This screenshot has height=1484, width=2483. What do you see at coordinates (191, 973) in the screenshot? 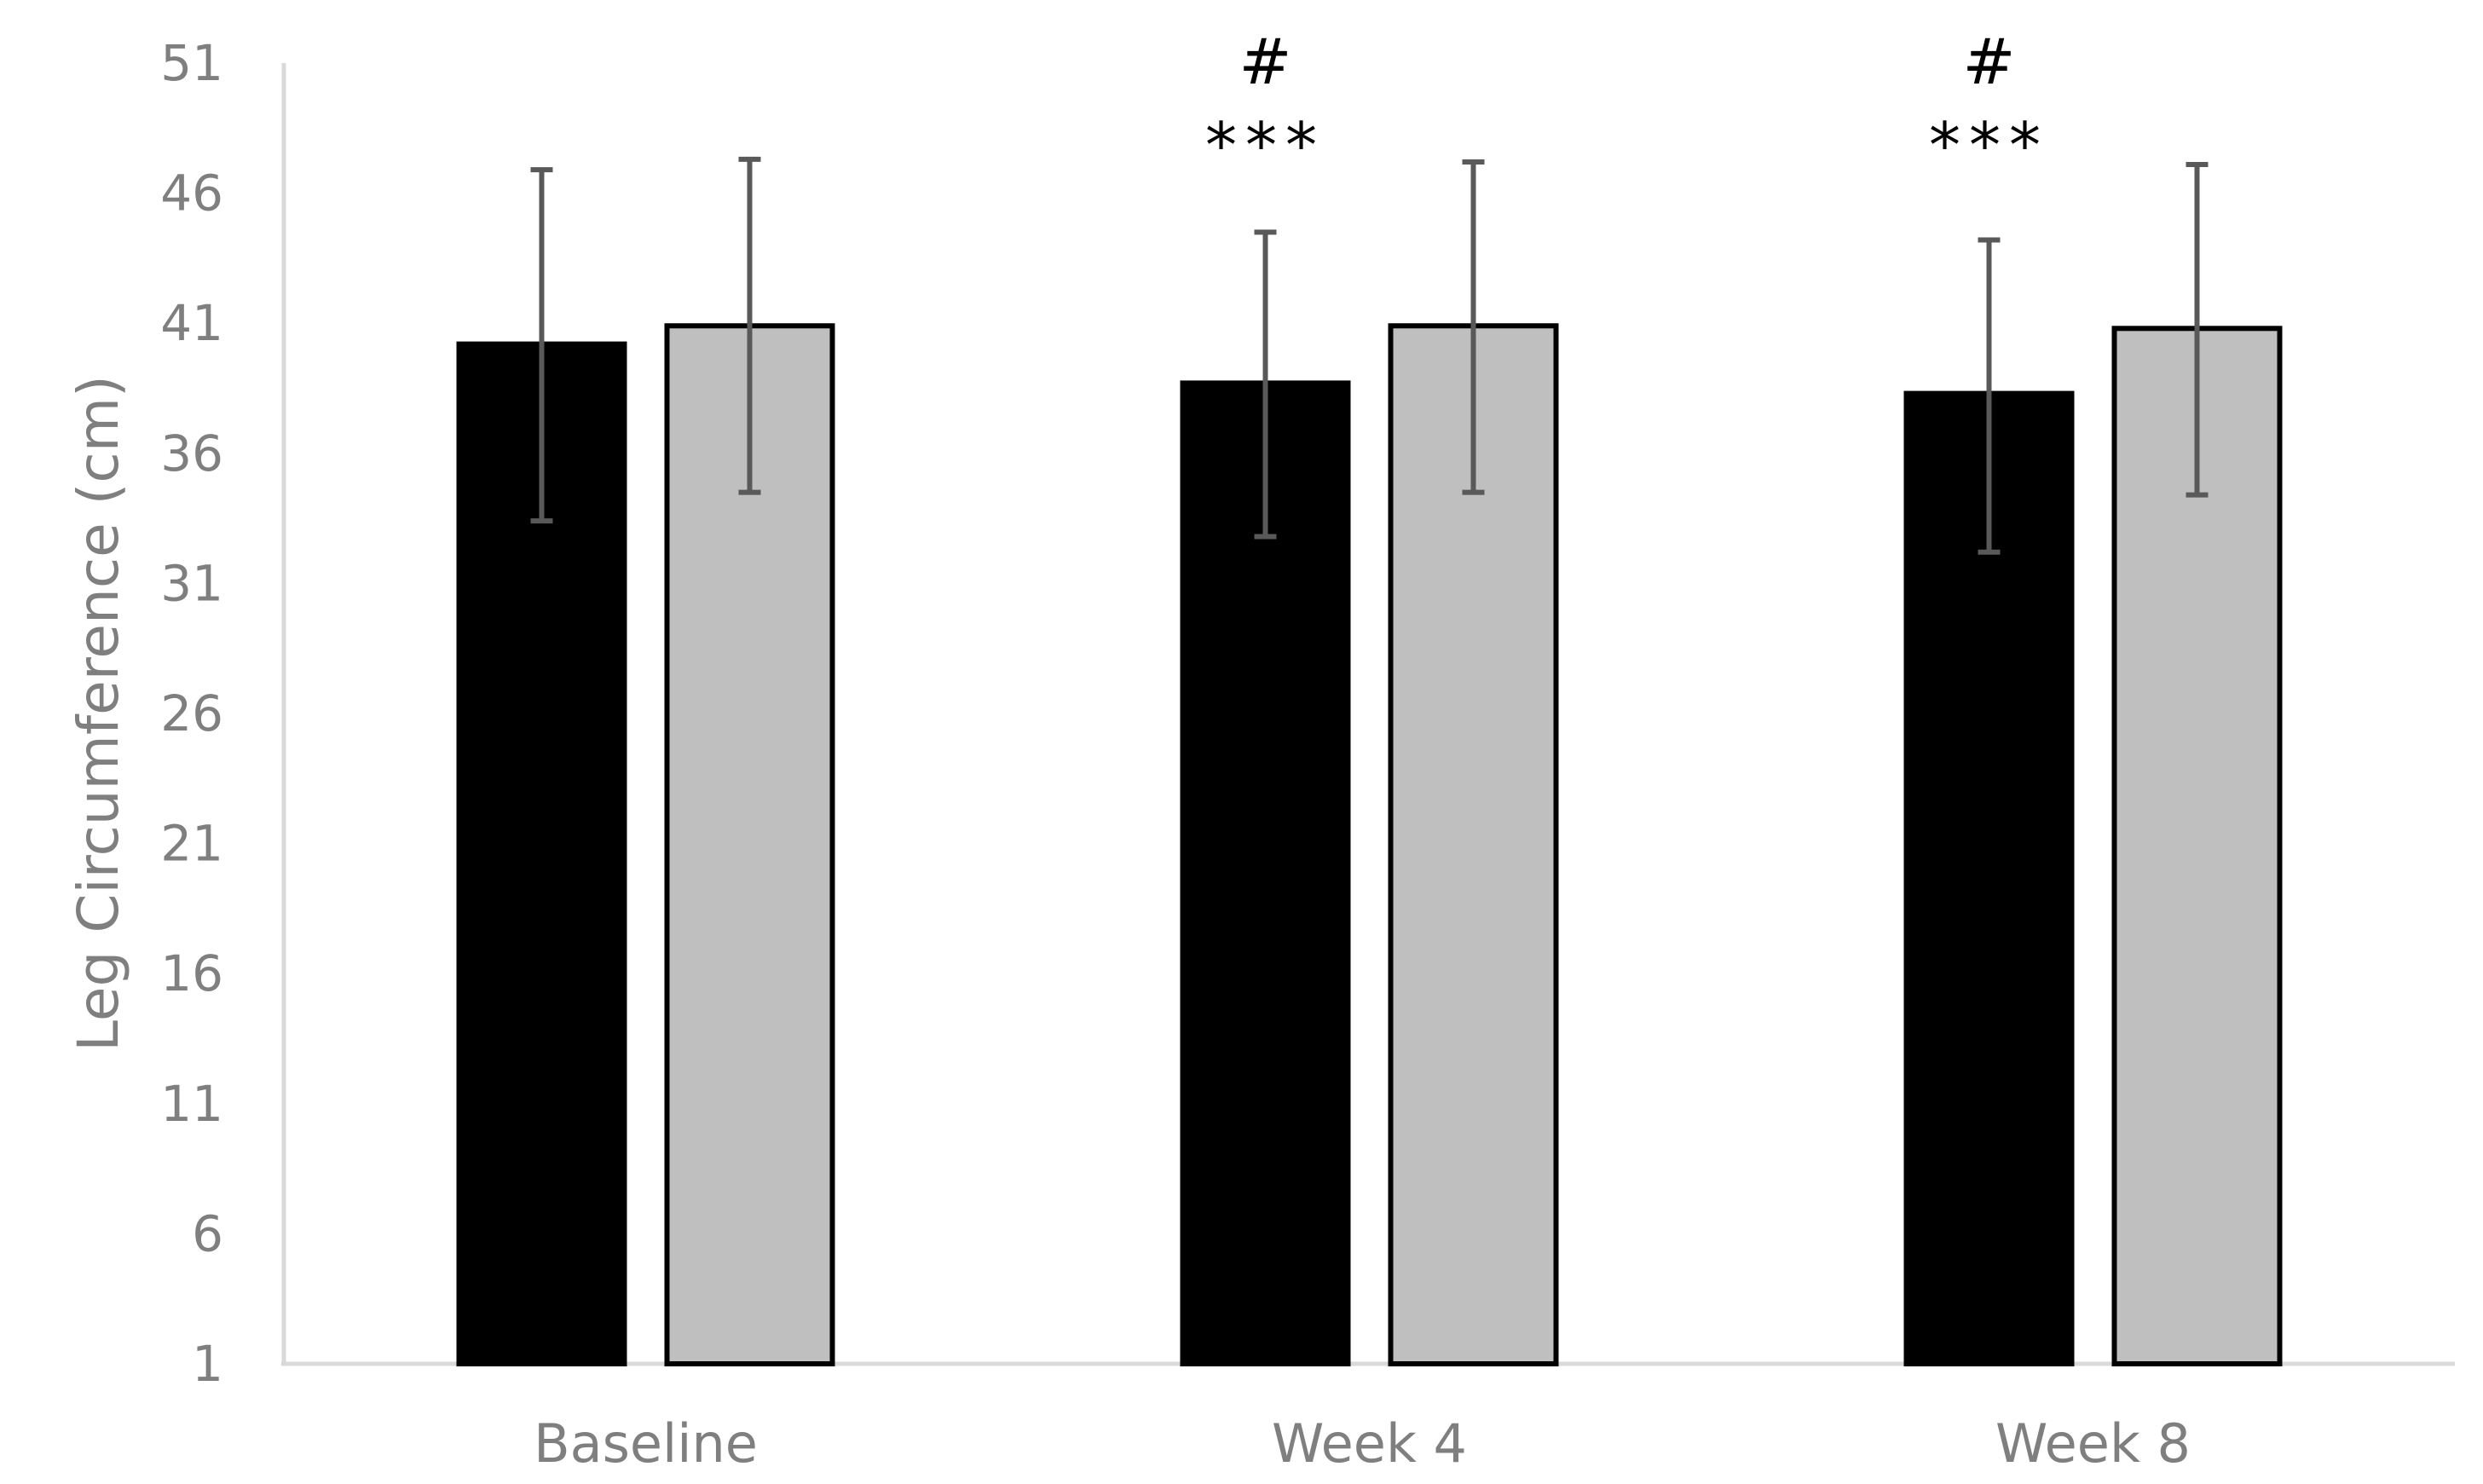
I see `y-tick-label: 16` at bounding box center [191, 973].